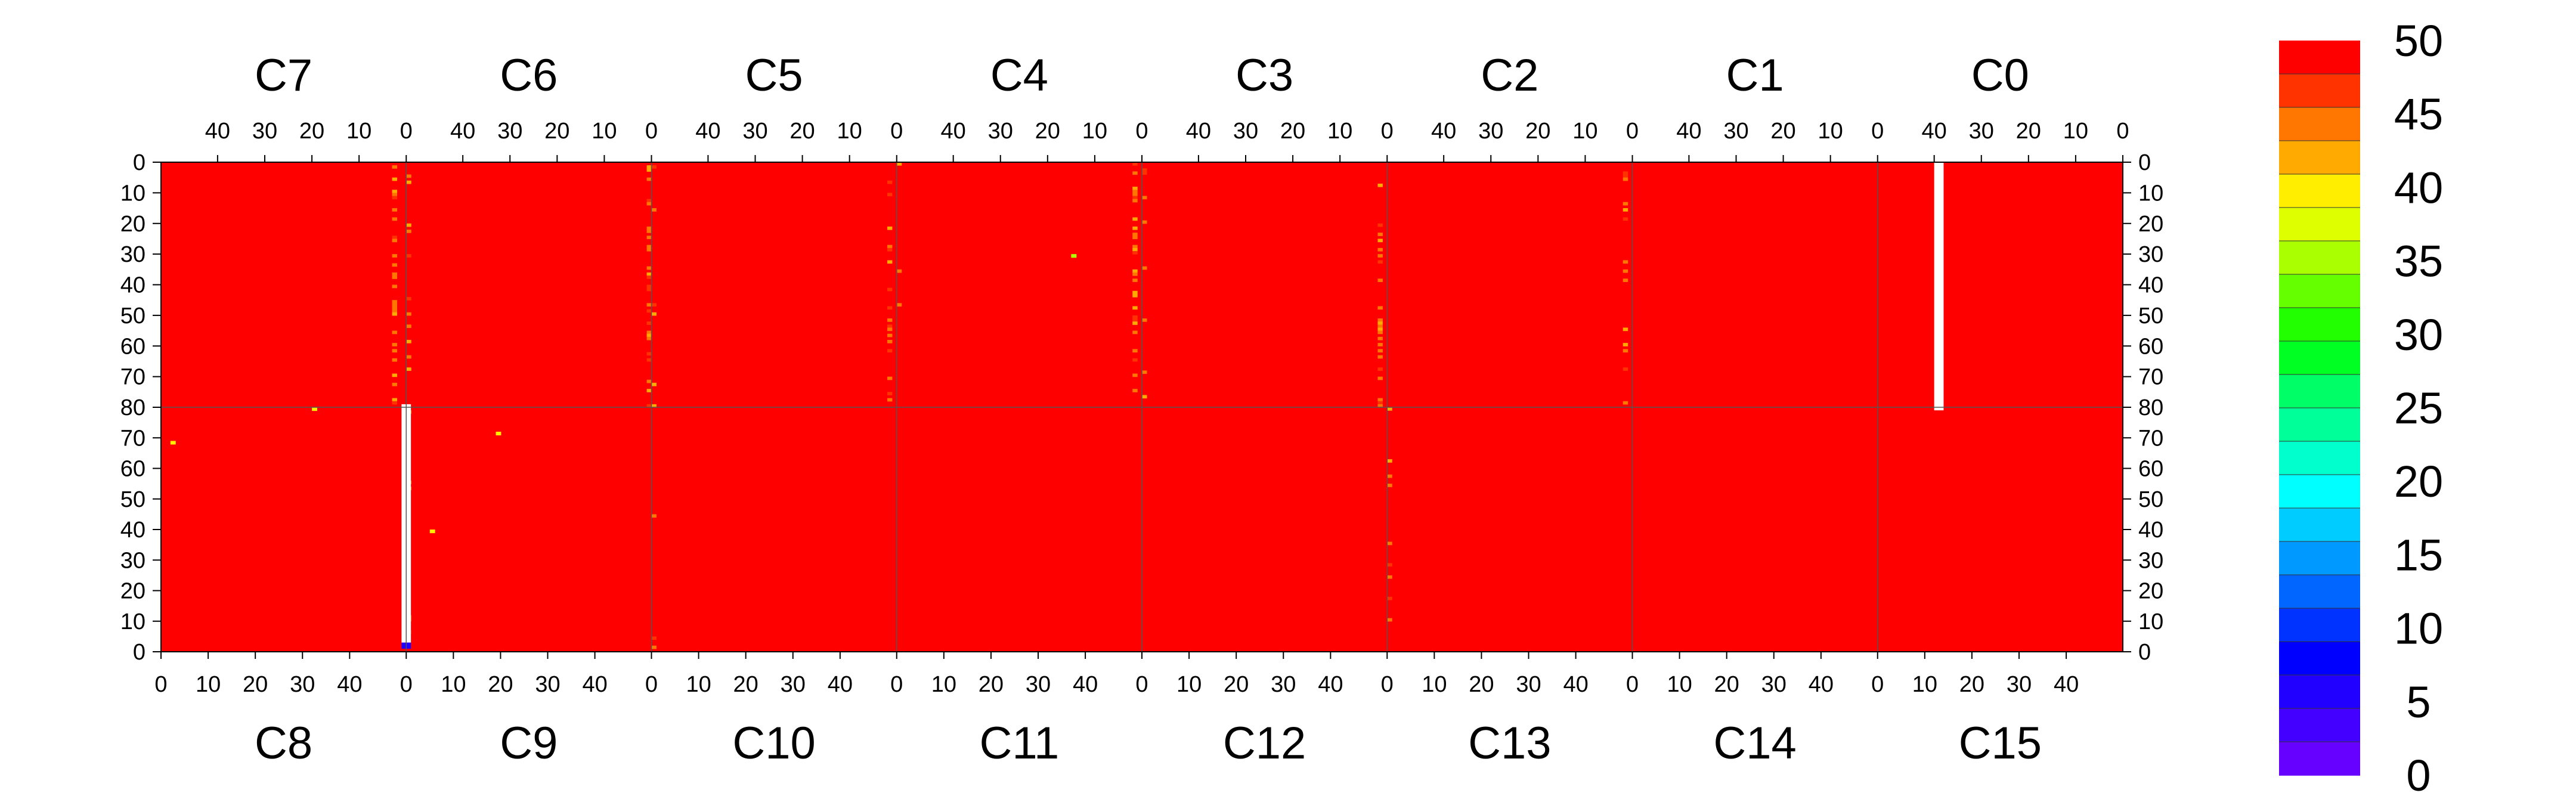  Describe the element at coordinates (2418, 408) in the screenshot. I see `colorbar-tick-label: 25` at that location.